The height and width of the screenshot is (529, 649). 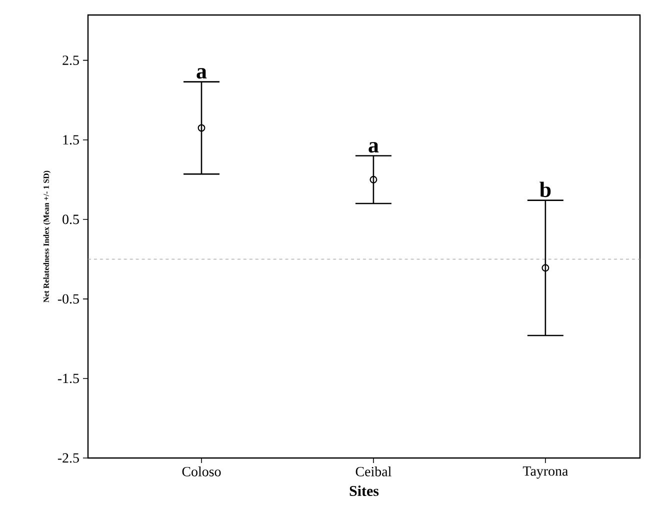 What do you see at coordinates (364, 491) in the screenshot?
I see `x-axis-title: Sites` at bounding box center [364, 491].